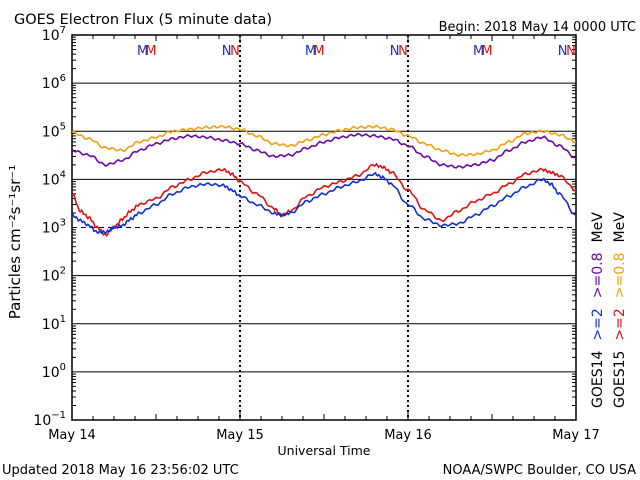  What do you see at coordinates (539, 470) in the screenshot?
I see `credit-label: NOAA/SWPC Boulder, CO USA` at bounding box center [539, 470].